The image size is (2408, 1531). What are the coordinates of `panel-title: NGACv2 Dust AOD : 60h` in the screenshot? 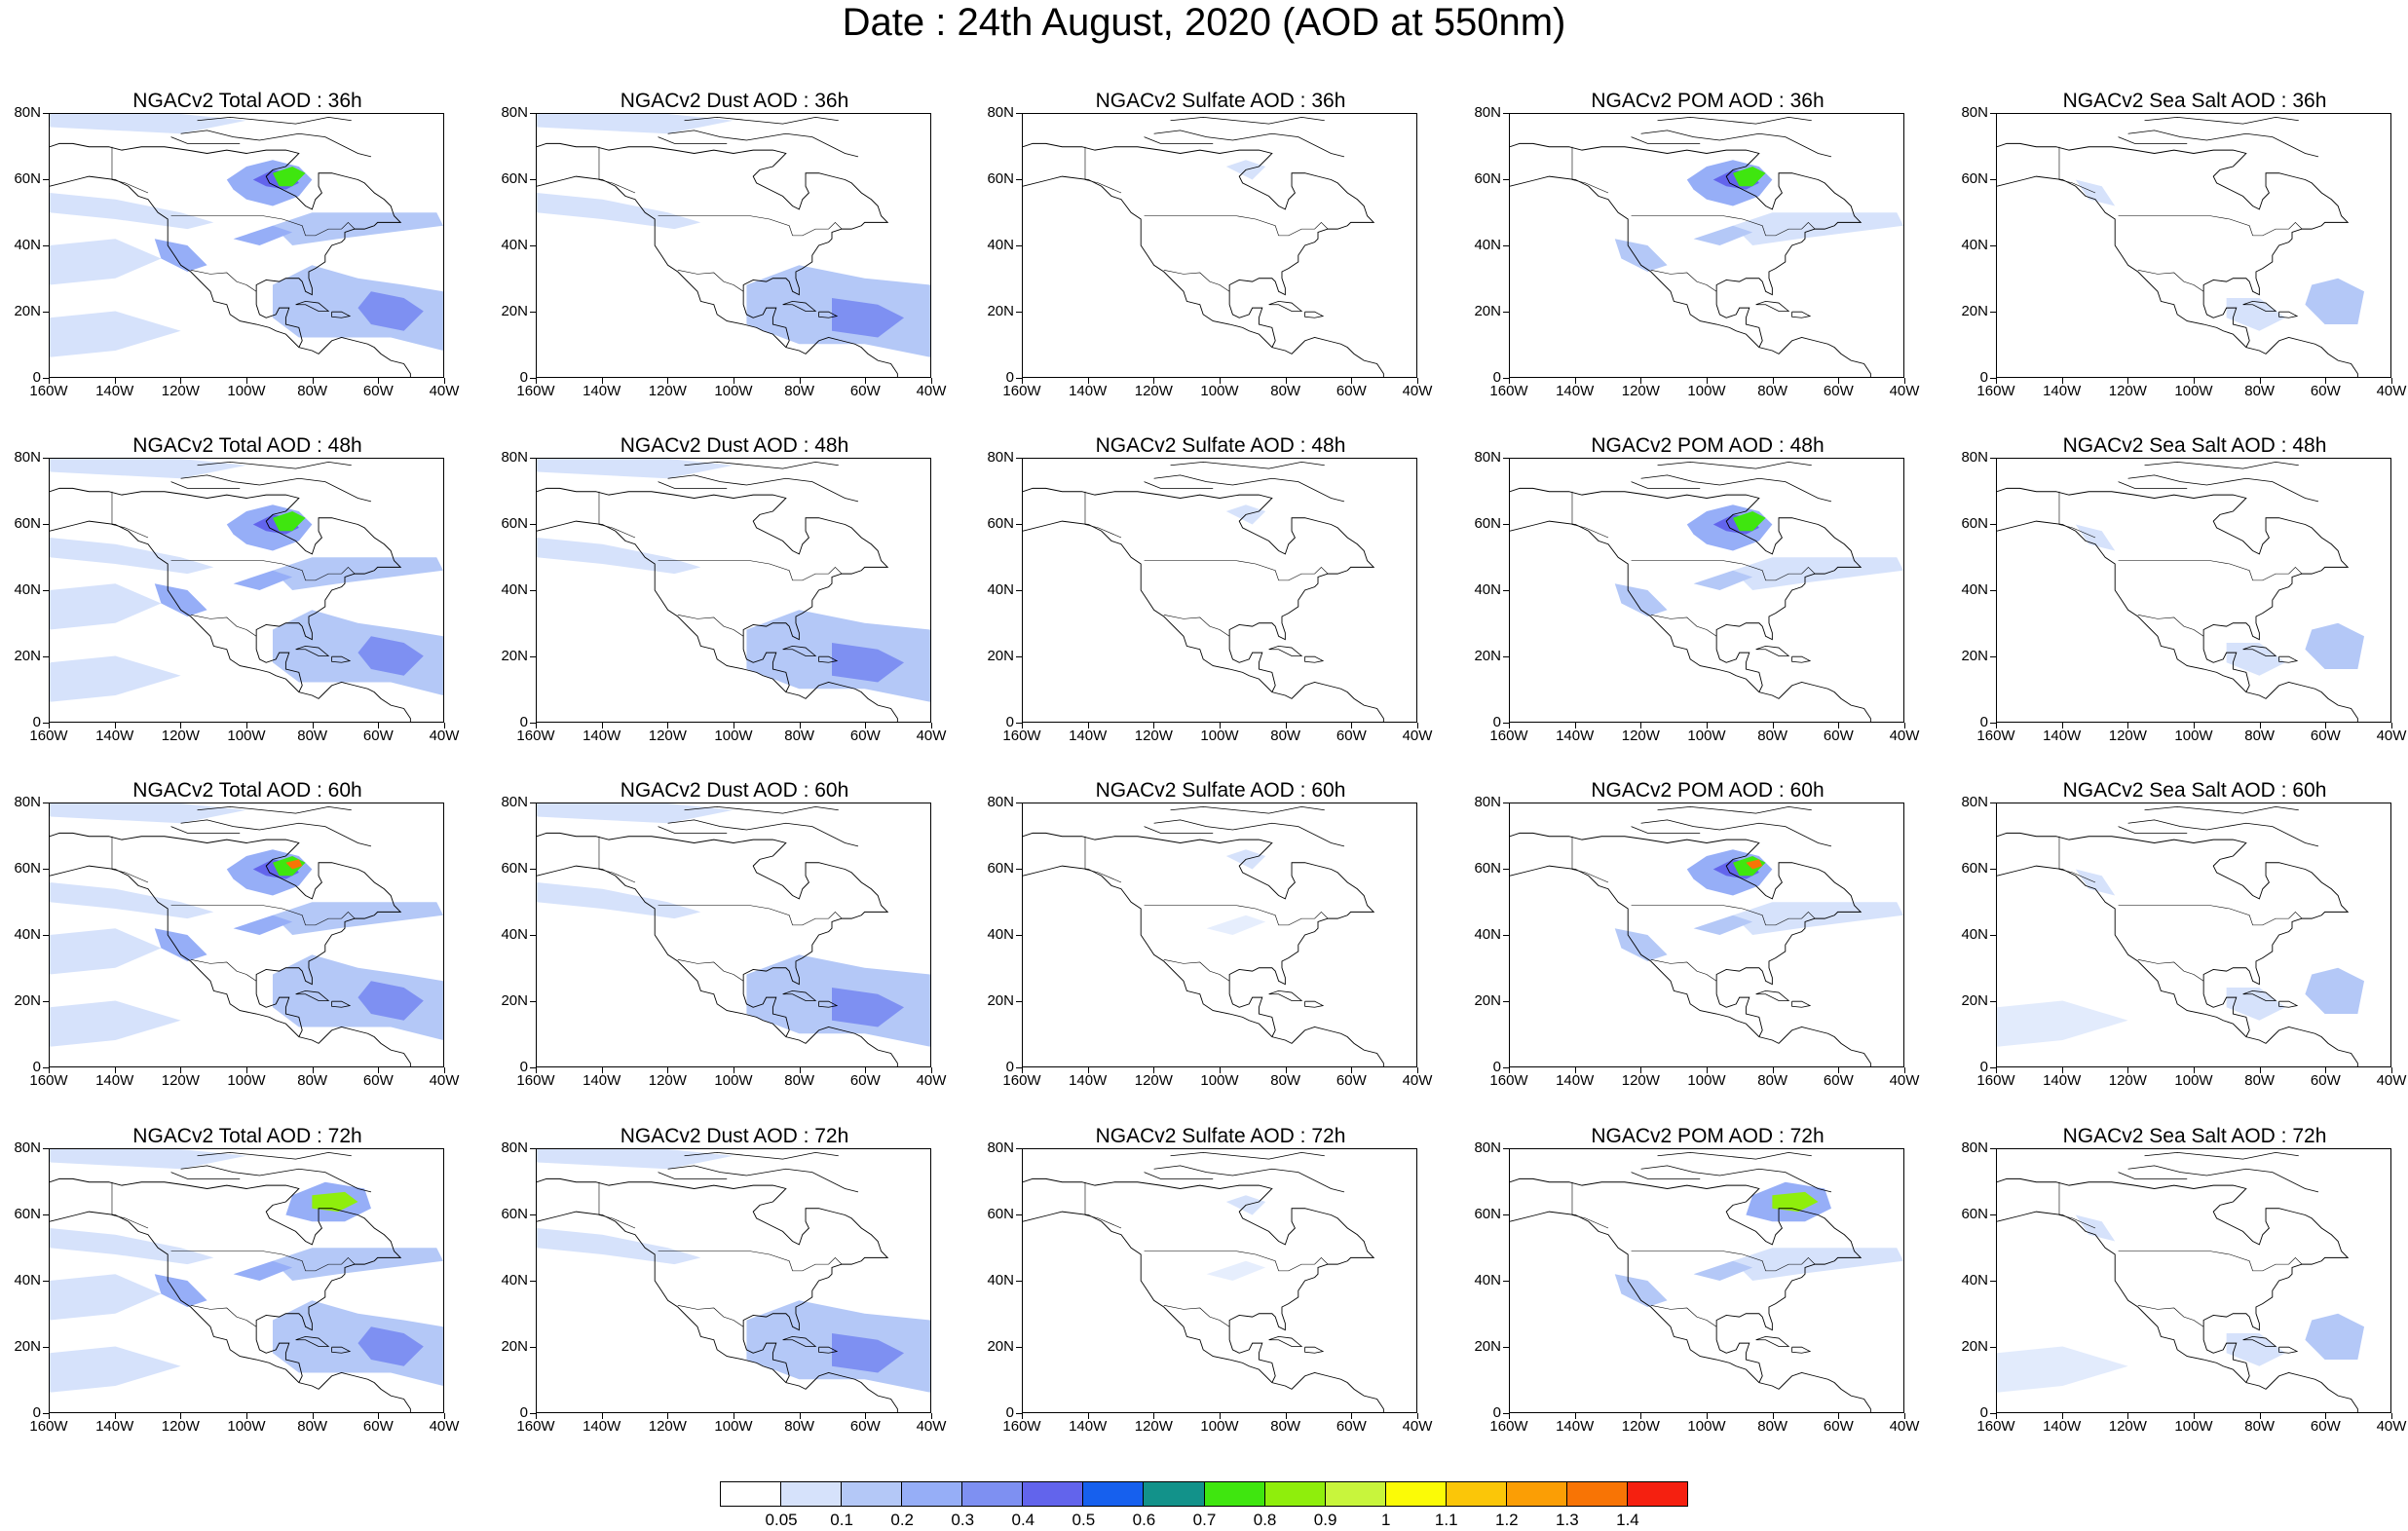 It's located at (734, 790).